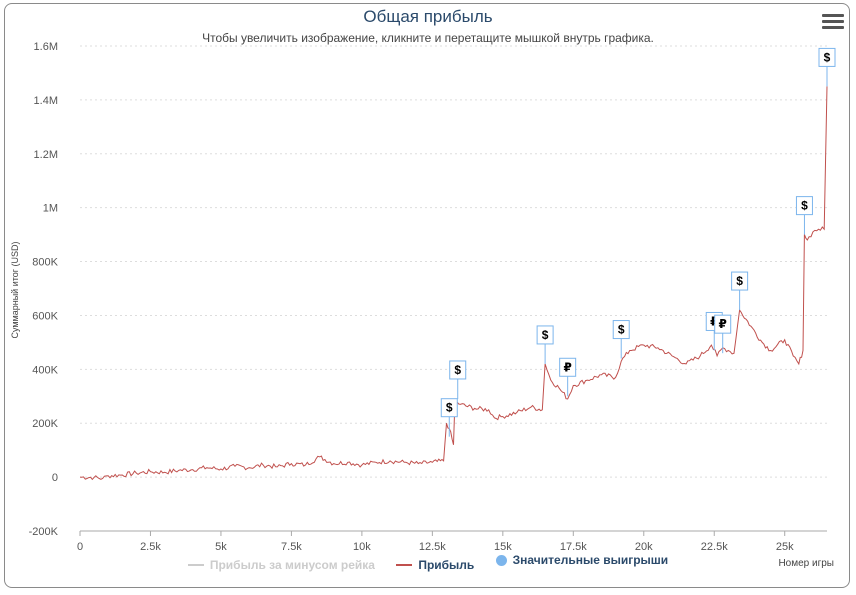  Describe the element at coordinates (292, 564) in the screenshot. I see `legend-label: Прибыль за минусом рейка` at that location.